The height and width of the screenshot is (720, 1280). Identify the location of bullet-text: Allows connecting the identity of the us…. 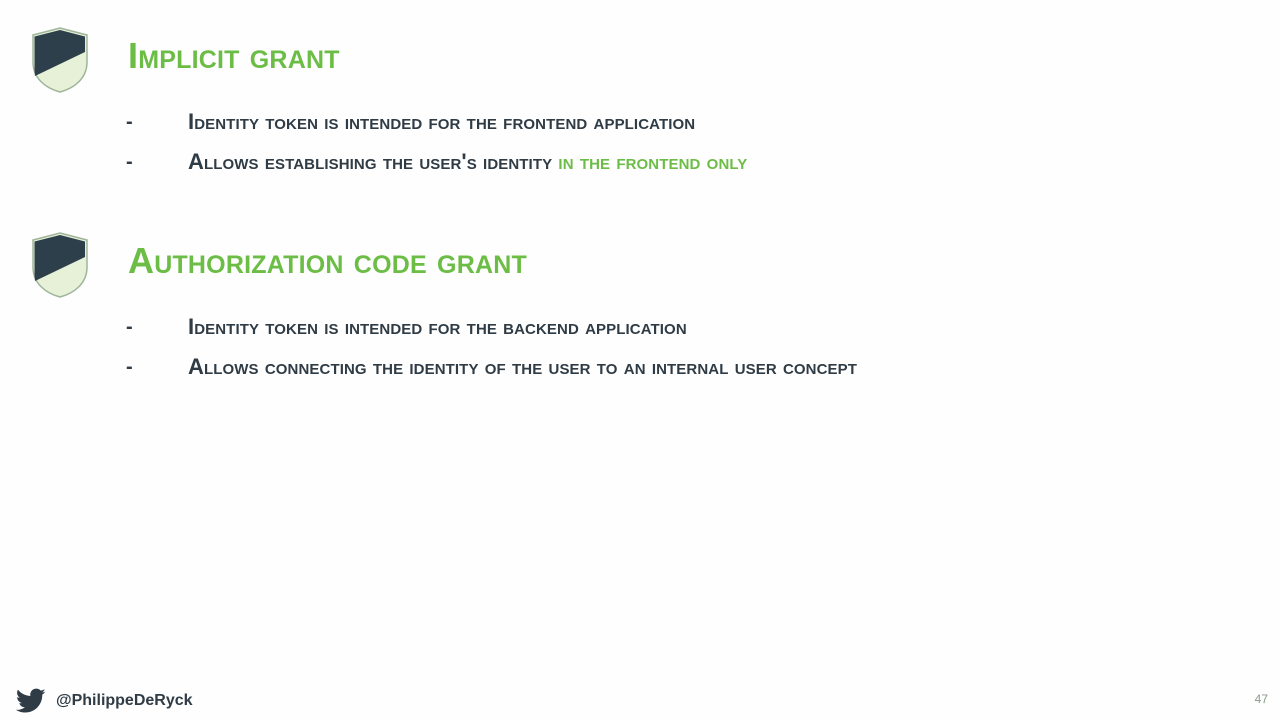
(522, 367).